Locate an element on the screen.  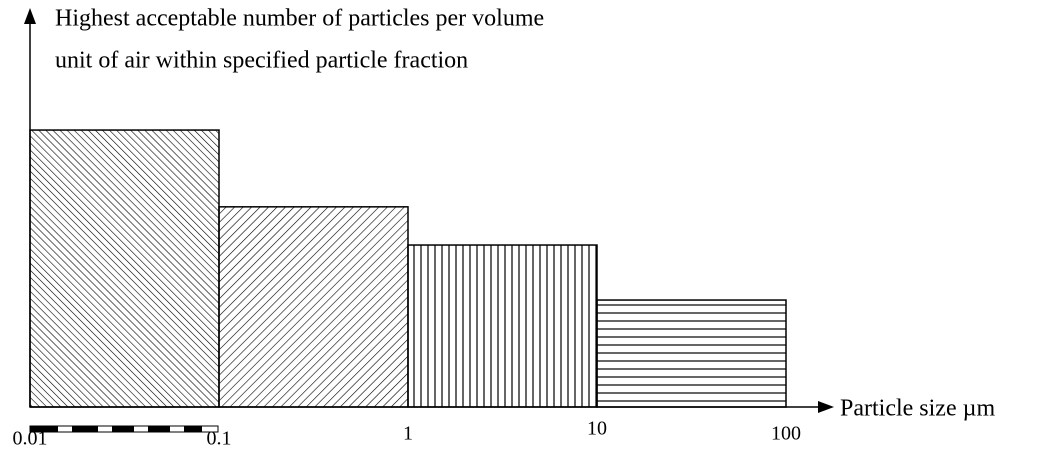
y-axis-arrow is located at coordinates (30, 16).